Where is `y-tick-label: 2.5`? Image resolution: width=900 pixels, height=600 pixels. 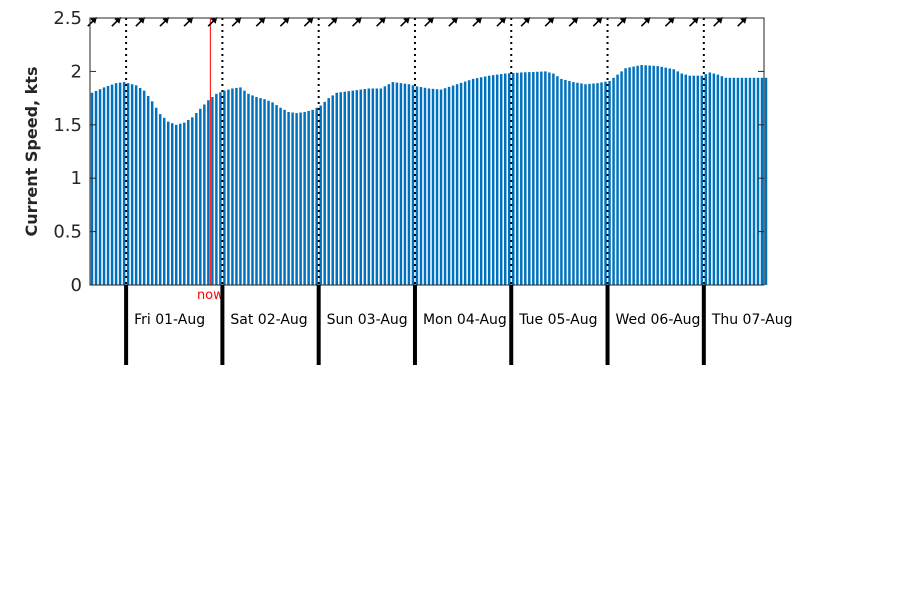 y-tick-label: 2.5 is located at coordinates (67, 18).